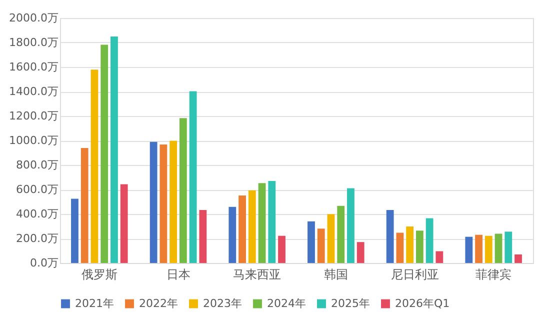 This screenshot has width=553, height=315. I want to click on x-tick-label: 尼日利亚, so click(414, 275).